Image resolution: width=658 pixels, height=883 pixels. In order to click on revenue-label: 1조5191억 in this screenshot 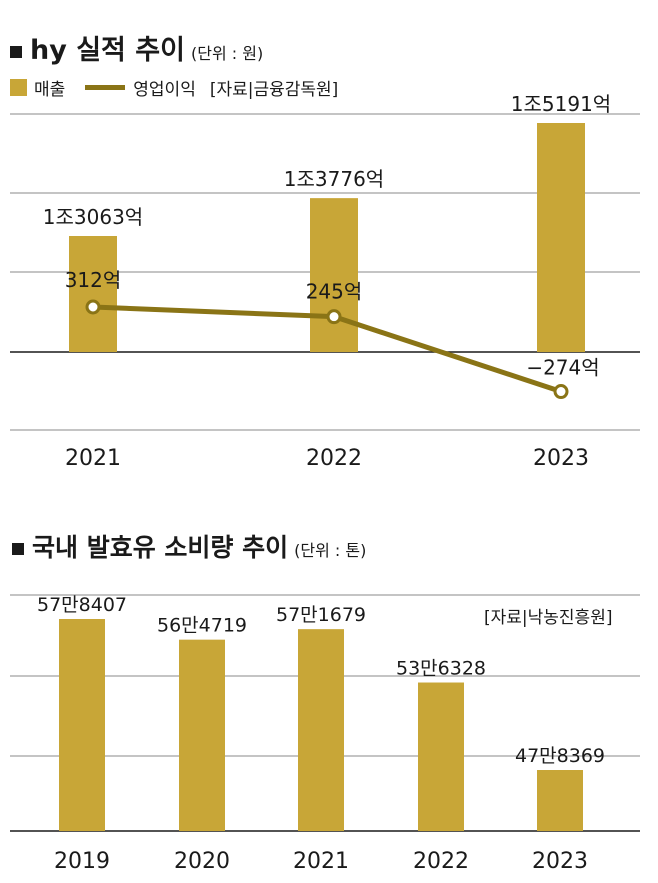, I will do `click(561, 104)`.